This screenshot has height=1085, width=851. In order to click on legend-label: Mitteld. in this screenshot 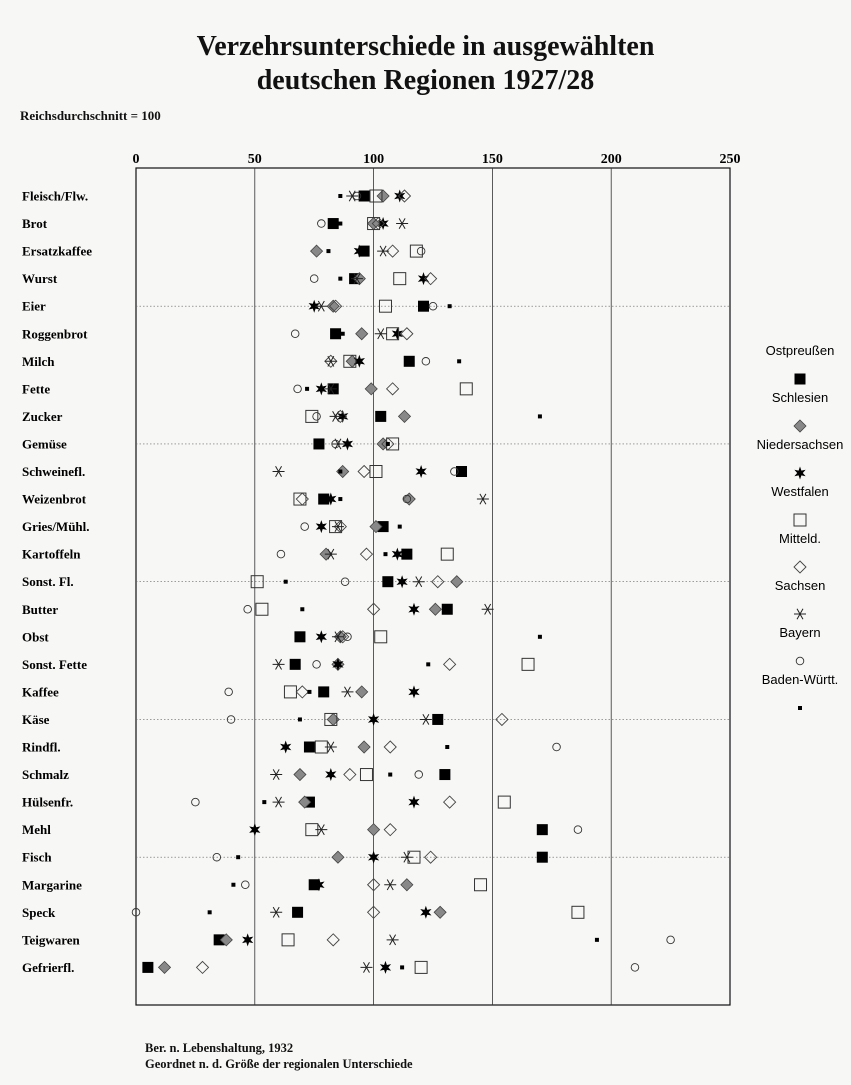, I will do `click(800, 538)`.